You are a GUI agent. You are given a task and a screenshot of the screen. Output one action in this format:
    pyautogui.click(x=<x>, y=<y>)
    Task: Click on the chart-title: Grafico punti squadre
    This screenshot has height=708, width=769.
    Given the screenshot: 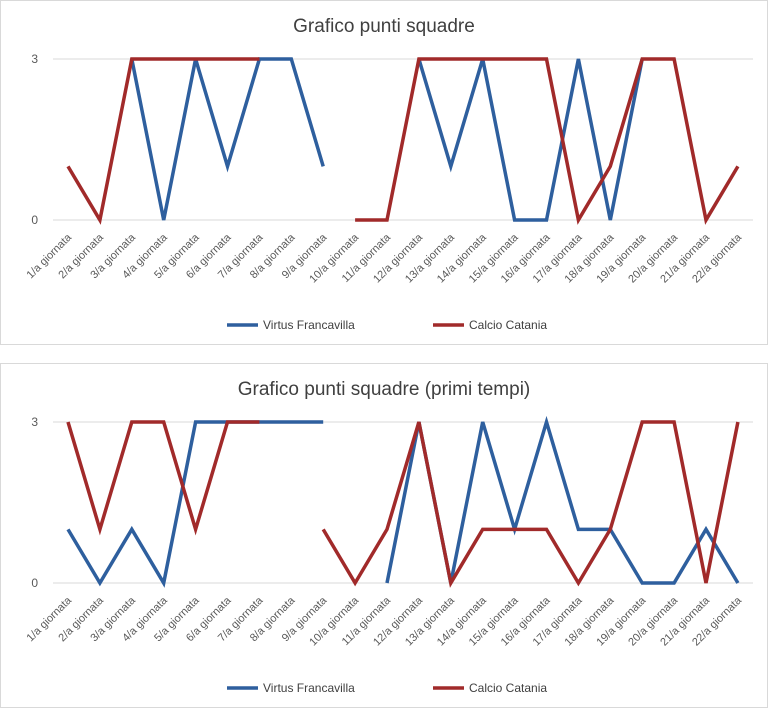 What is the action you would take?
    pyautogui.click(x=384, y=26)
    